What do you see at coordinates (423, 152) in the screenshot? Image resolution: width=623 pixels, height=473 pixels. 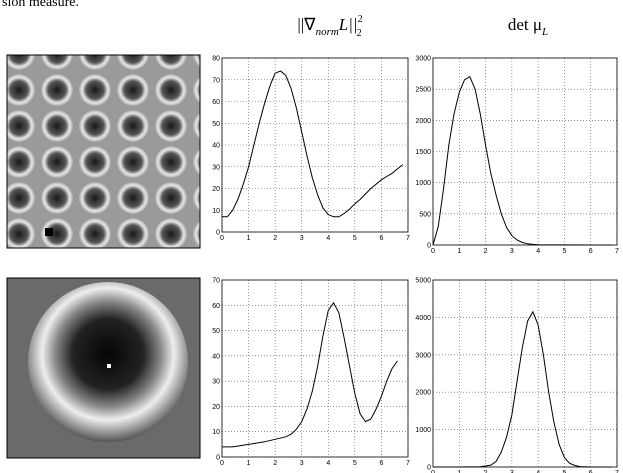 I see `y-tick-label: 1500` at bounding box center [423, 152].